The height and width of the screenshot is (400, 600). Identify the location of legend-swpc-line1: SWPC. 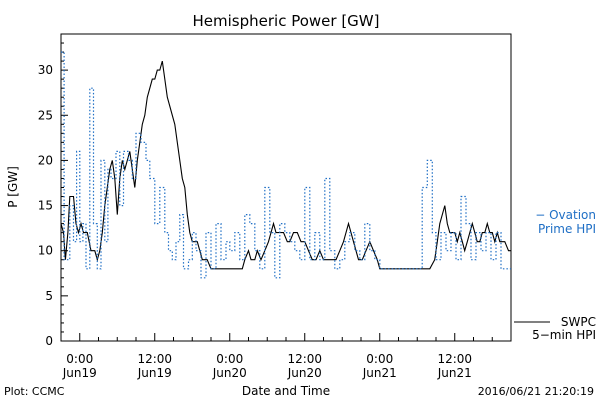
(578, 322).